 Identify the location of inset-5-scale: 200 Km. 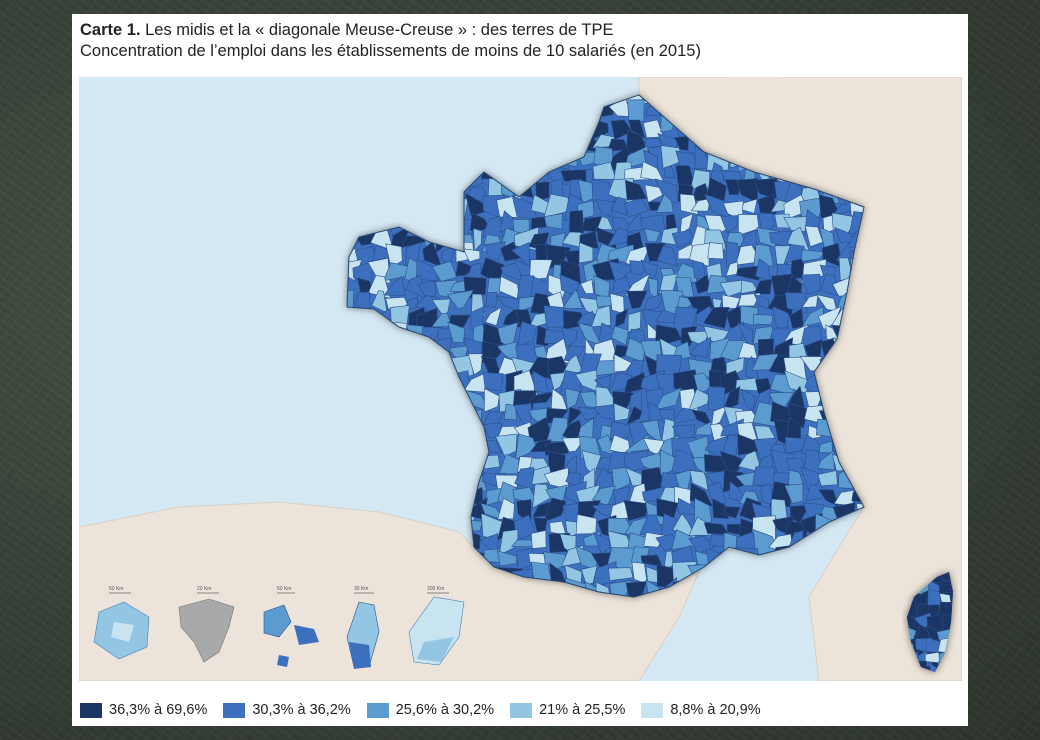
(435, 589).